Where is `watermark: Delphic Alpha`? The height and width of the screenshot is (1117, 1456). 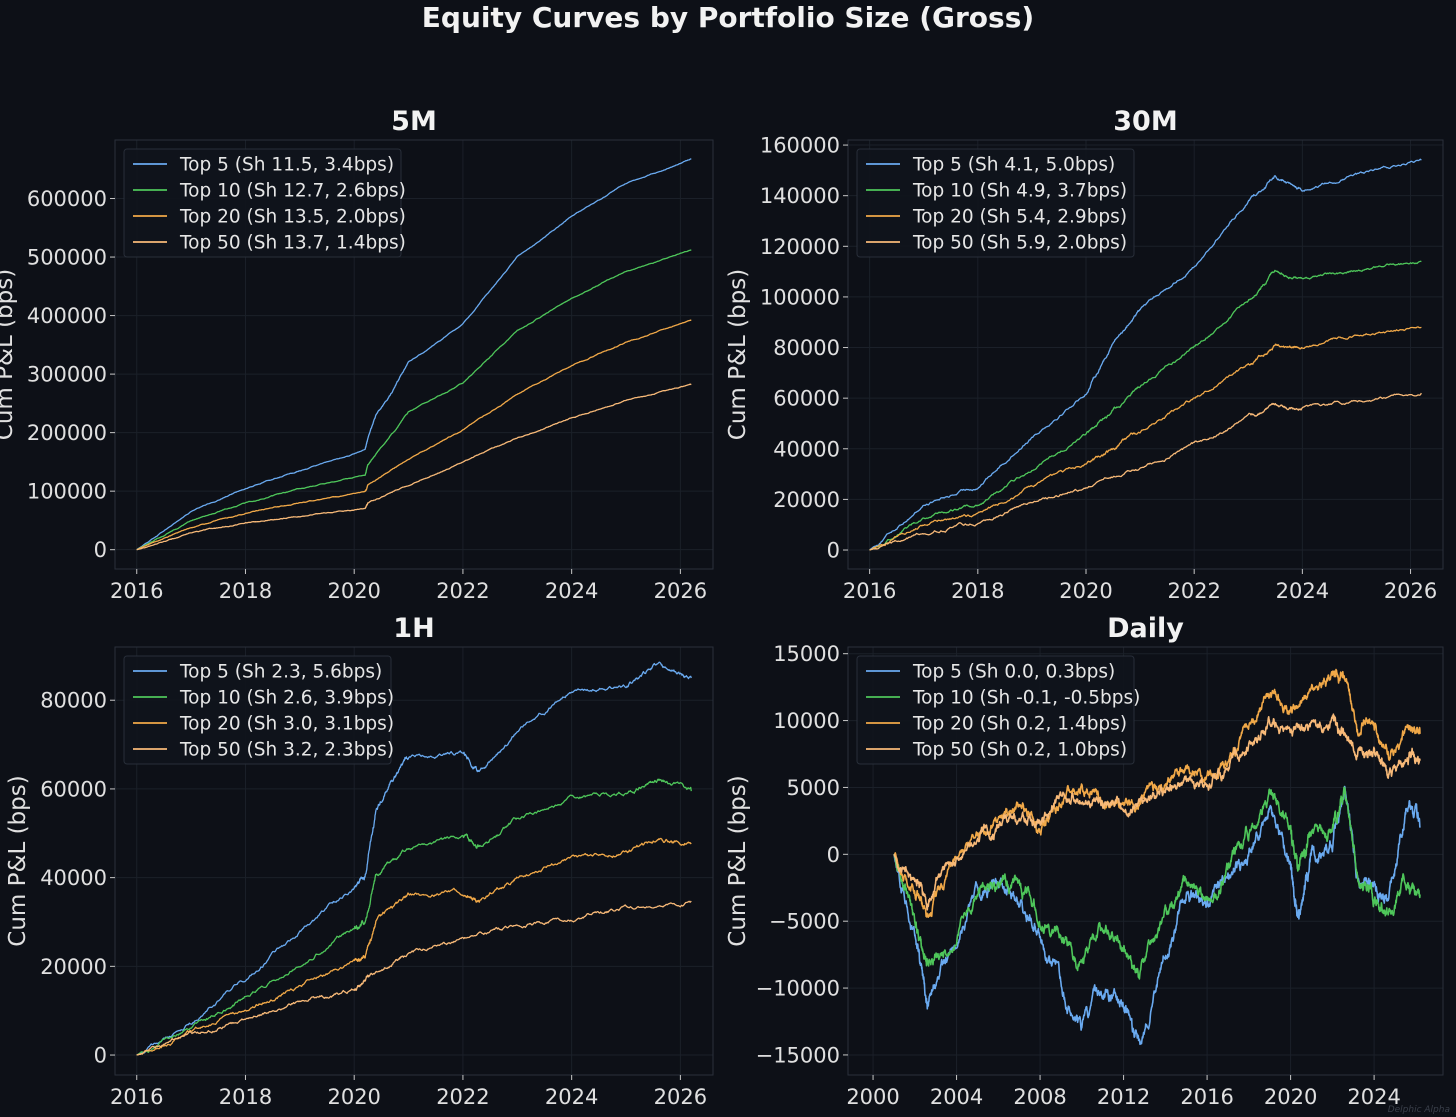 watermark: Delphic Alpha is located at coordinates (1418, 1110).